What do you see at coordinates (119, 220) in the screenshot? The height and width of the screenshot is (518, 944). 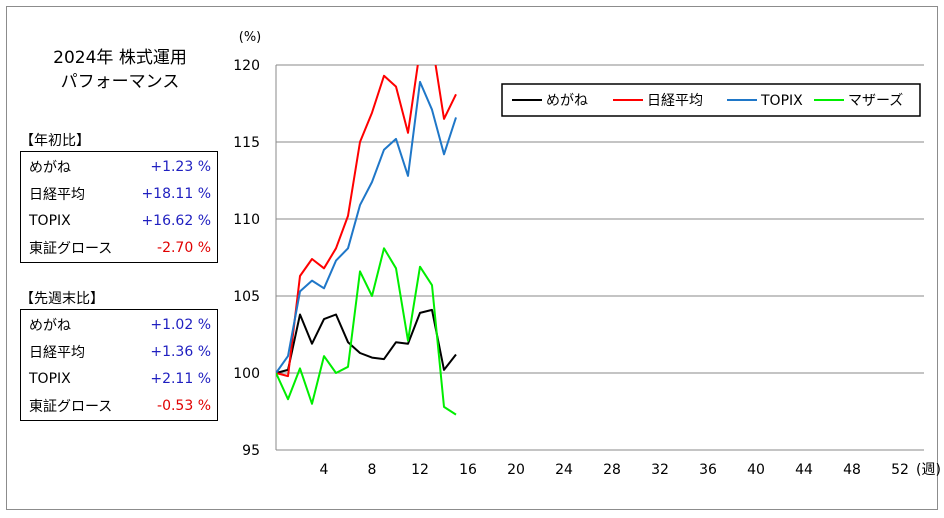 I see `table-row: TOPIX +16.62 %` at bounding box center [119, 220].